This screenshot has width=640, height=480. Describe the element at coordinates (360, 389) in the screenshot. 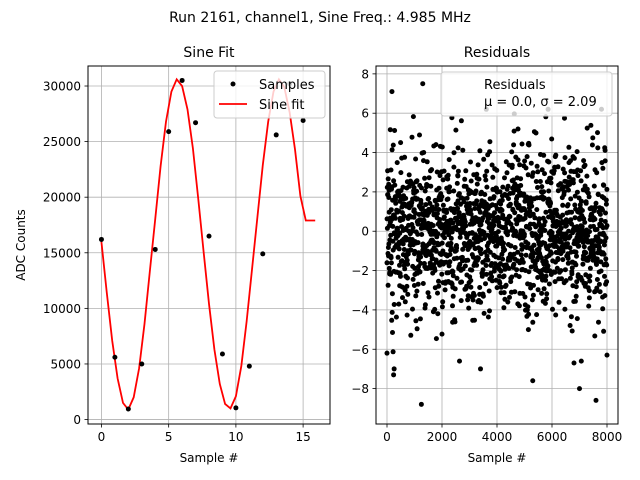

I see `residuals-y-tick-label: −8` at that location.